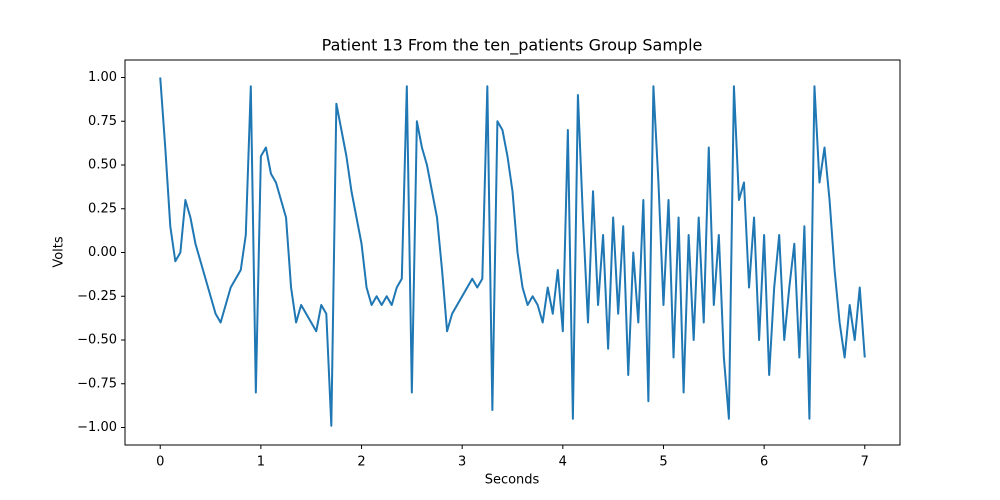 Image resolution: width=1000 pixels, height=500 pixels. Describe the element at coordinates (102, 121) in the screenshot. I see `y-tick-label: 0.75` at that location.